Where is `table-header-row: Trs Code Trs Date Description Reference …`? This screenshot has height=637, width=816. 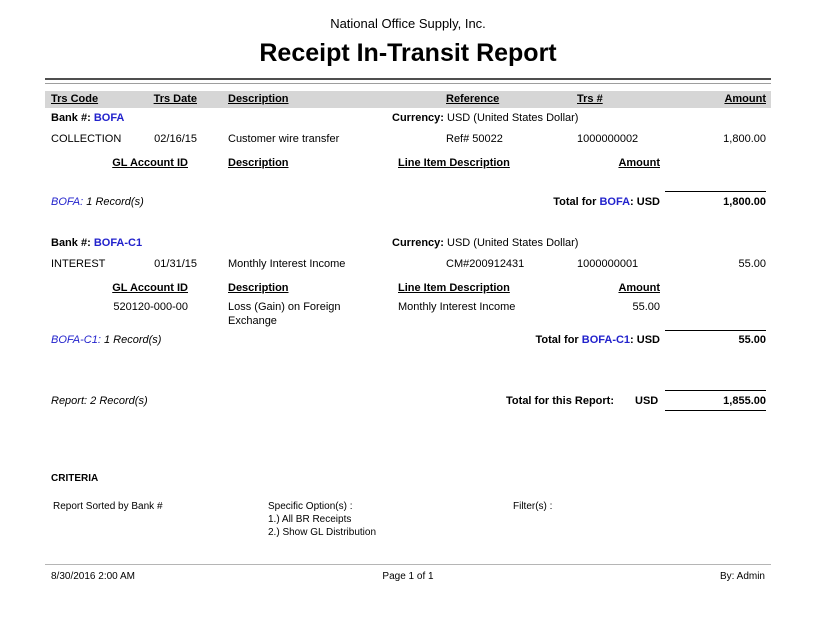 table-header-row: Trs Code Trs Date Description Reference … is located at coordinates (408, 99).